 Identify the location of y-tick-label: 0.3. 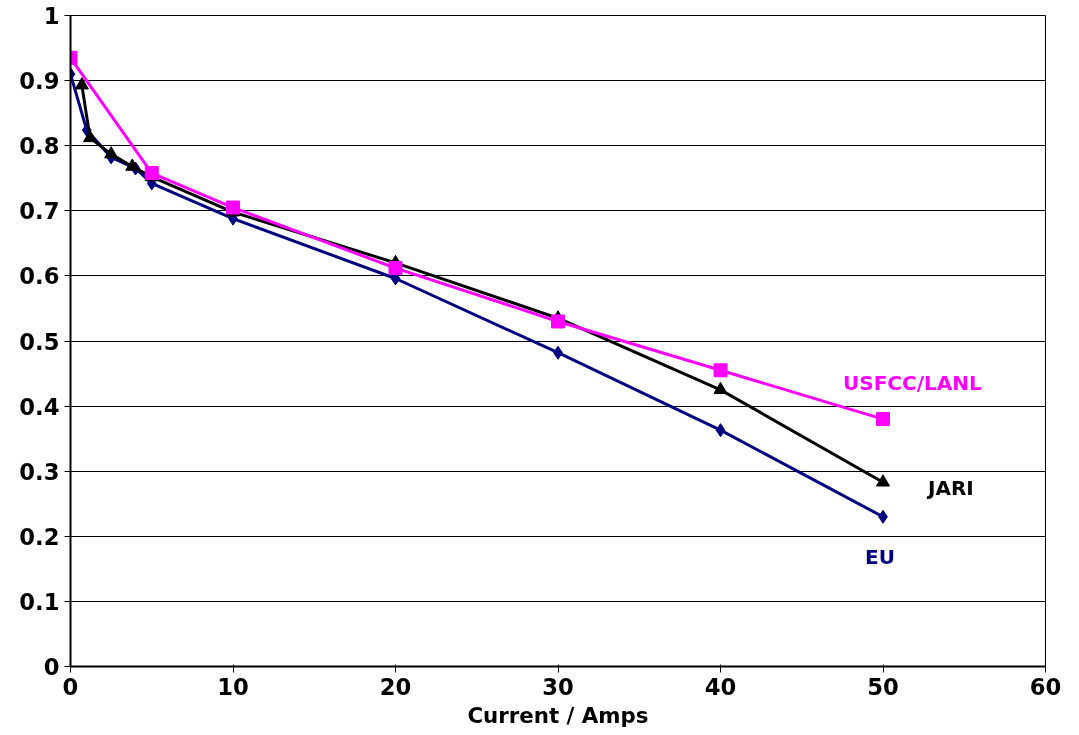
(39, 471).